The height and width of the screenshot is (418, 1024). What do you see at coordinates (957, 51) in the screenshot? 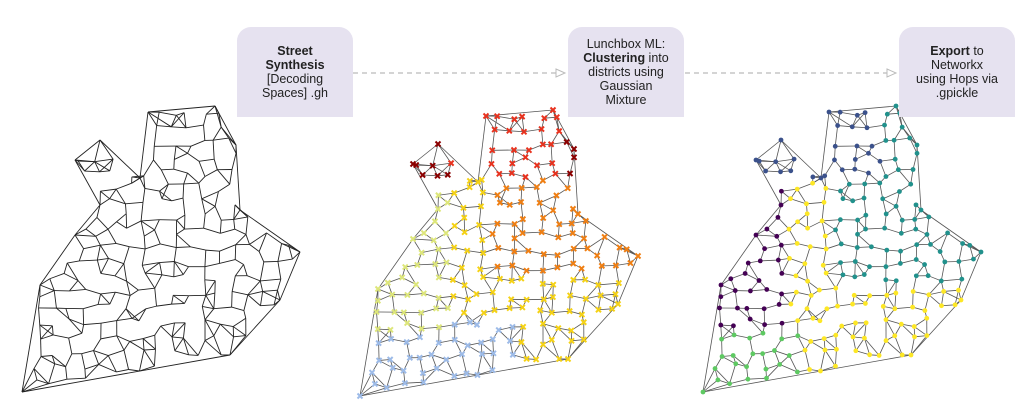
I see `step-text-line: Export to` at bounding box center [957, 51].